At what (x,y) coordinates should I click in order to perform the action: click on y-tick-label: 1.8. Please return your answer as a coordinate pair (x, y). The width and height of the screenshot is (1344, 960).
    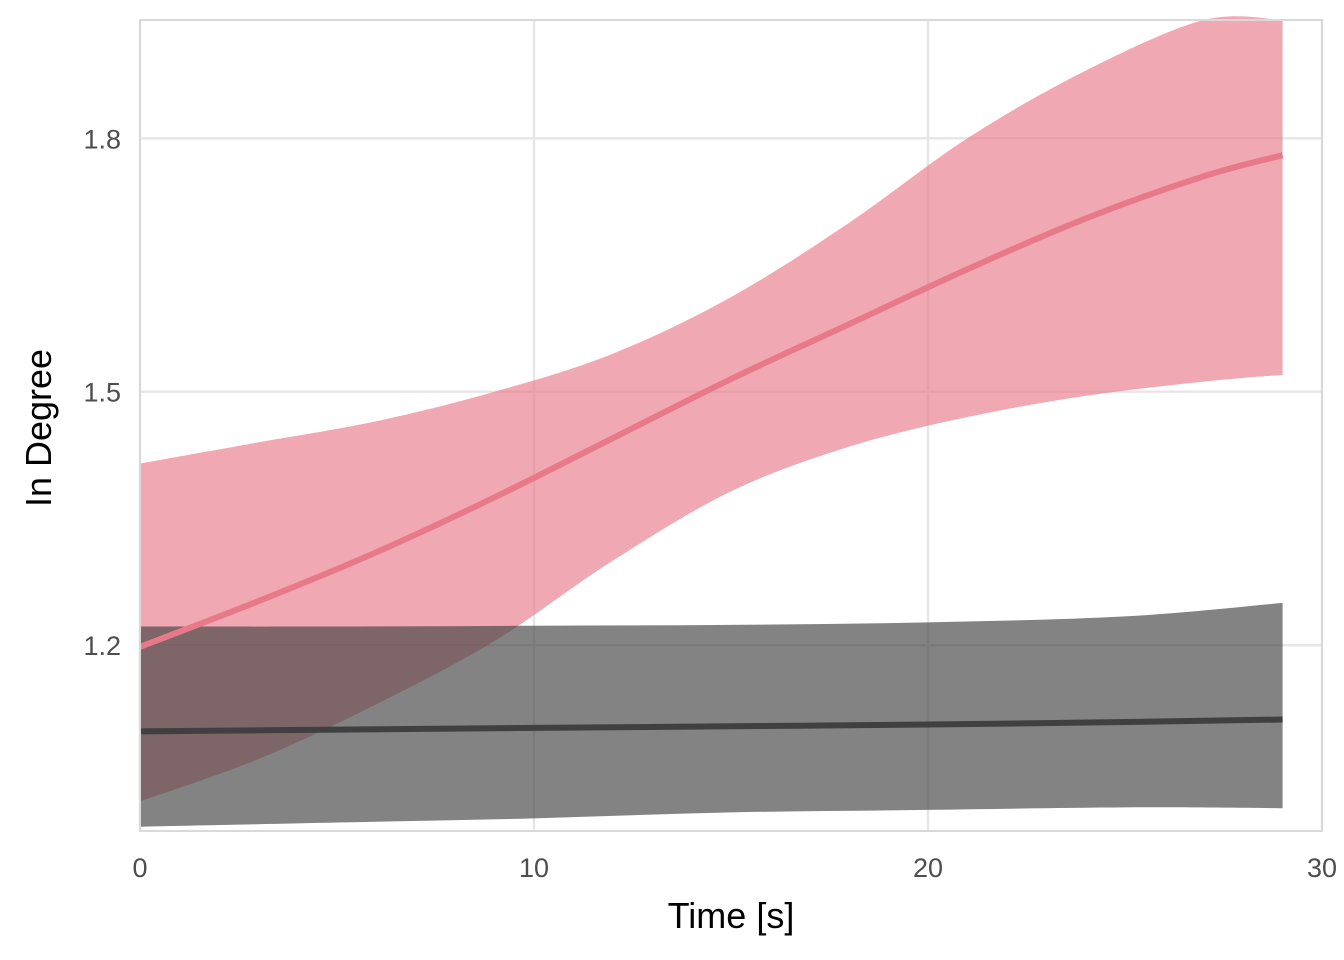
    Looking at the image, I should click on (102, 139).